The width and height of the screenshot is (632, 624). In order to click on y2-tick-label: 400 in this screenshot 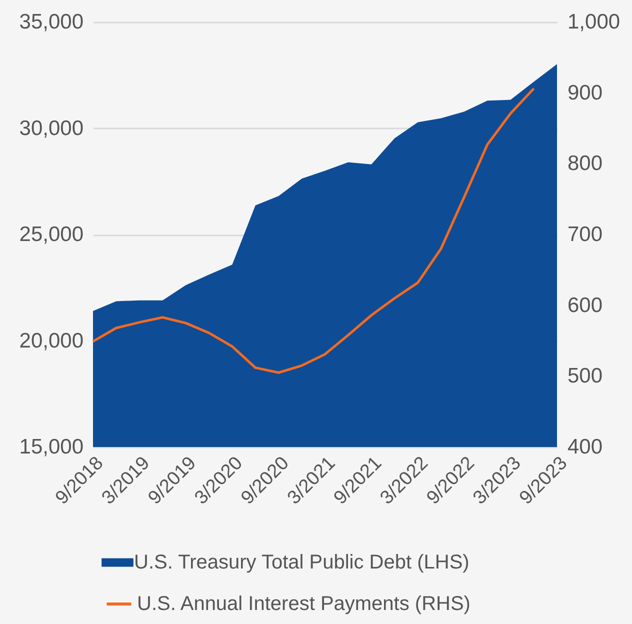, I will do `click(585, 447)`.